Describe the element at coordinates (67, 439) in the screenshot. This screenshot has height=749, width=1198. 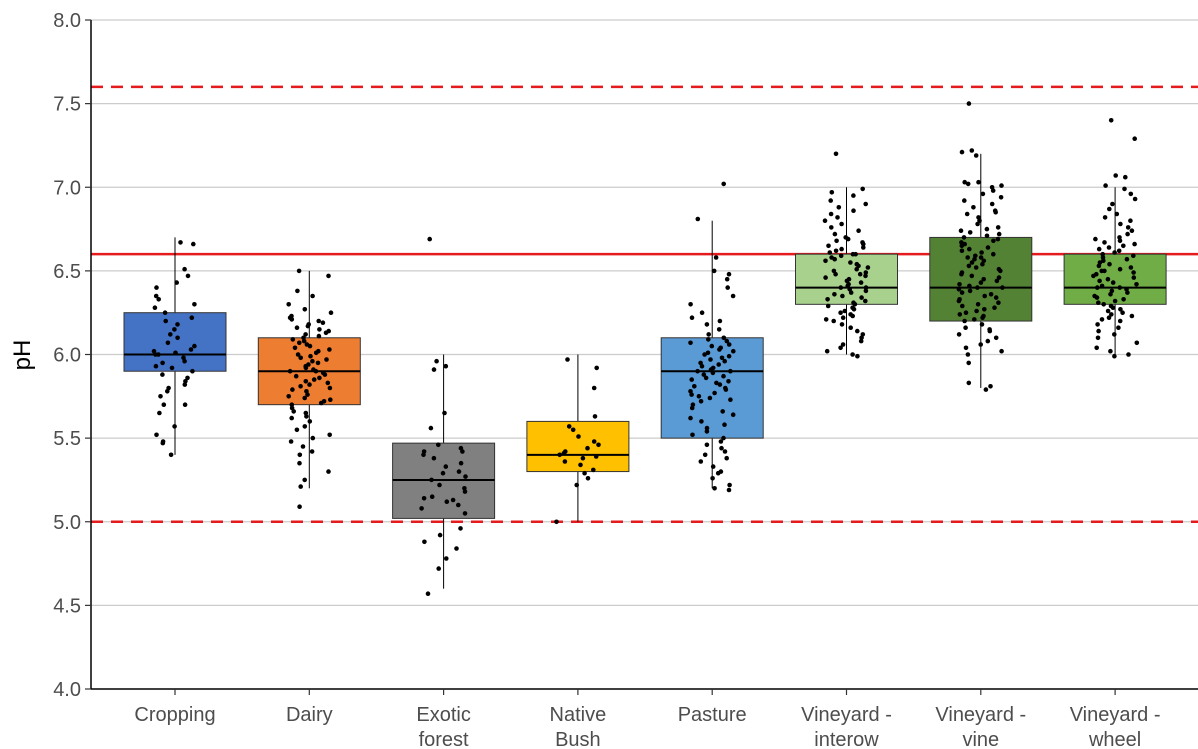
I see `y-tick-label: 5.5` at that location.